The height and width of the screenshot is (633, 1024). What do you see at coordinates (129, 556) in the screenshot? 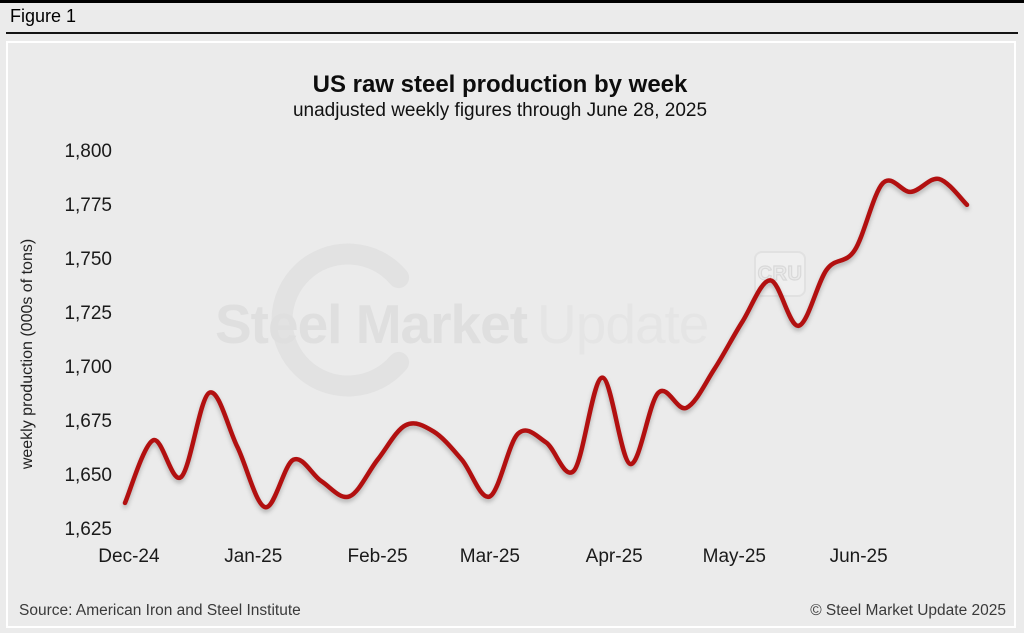
I see `x-tick-Dec-24: Dec-24` at bounding box center [129, 556].